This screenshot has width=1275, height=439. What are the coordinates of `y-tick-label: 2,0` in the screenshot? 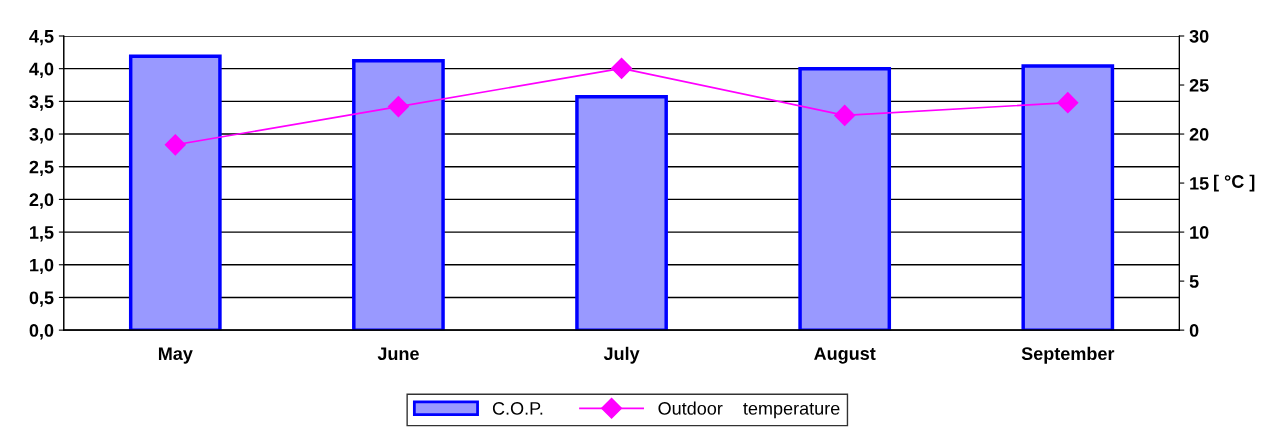 It's located at (41, 201).